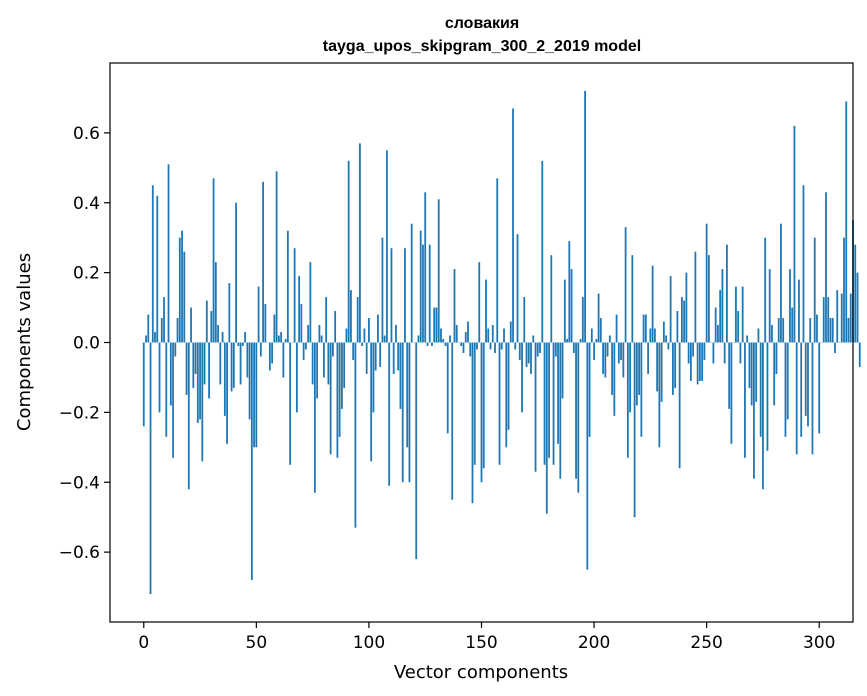 The width and height of the screenshot is (867, 696). What do you see at coordinates (86, 204) in the screenshot?
I see `y-tick-label: 0.4` at bounding box center [86, 204].